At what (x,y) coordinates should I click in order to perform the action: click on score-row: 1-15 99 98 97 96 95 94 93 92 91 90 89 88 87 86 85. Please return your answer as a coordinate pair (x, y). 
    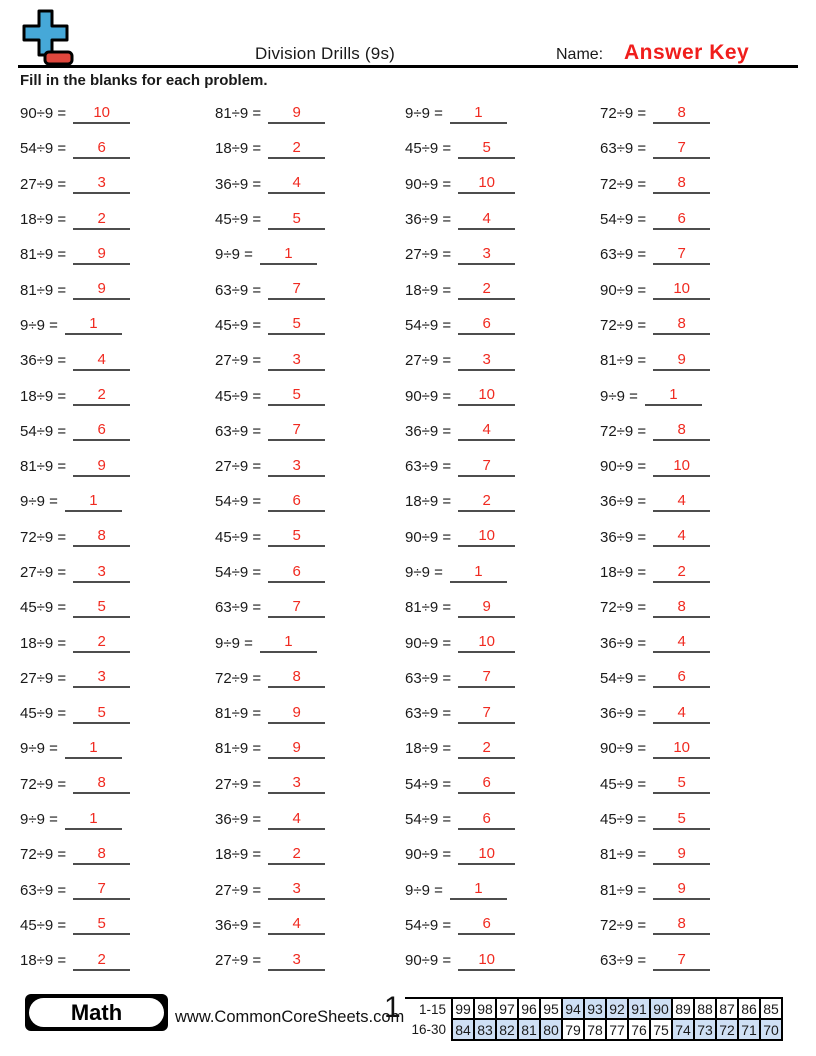
    Looking at the image, I should click on (594, 1008).